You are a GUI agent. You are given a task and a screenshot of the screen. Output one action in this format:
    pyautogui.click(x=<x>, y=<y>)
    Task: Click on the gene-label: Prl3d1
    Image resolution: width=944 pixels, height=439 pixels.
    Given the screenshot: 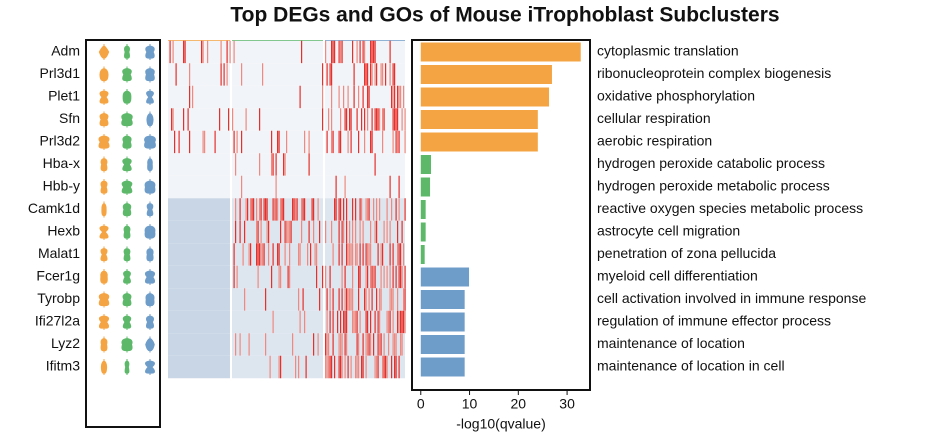 What is the action you would take?
    pyautogui.click(x=60, y=73)
    